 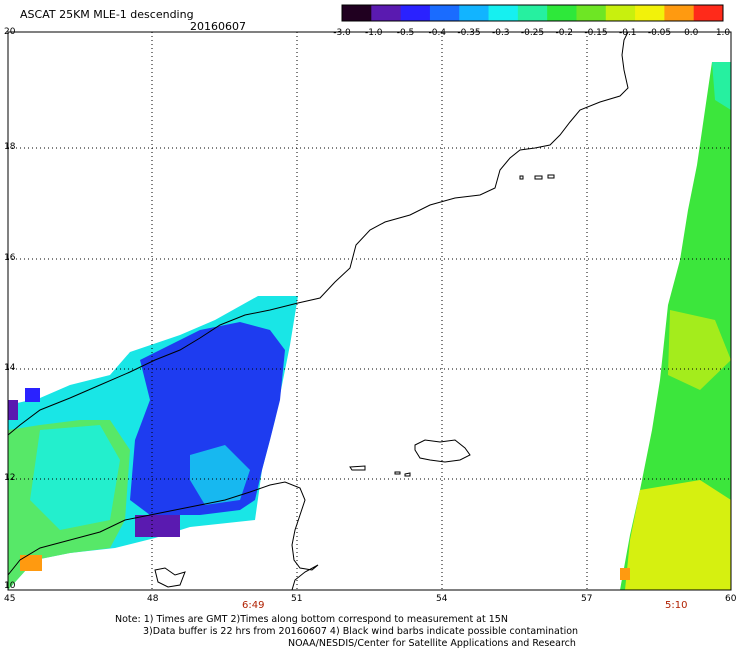 What do you see at coordinates (691, 33) in the screenshot?
I see `colorbar-tick-label: 0.0` at bounding box center [691, 33].